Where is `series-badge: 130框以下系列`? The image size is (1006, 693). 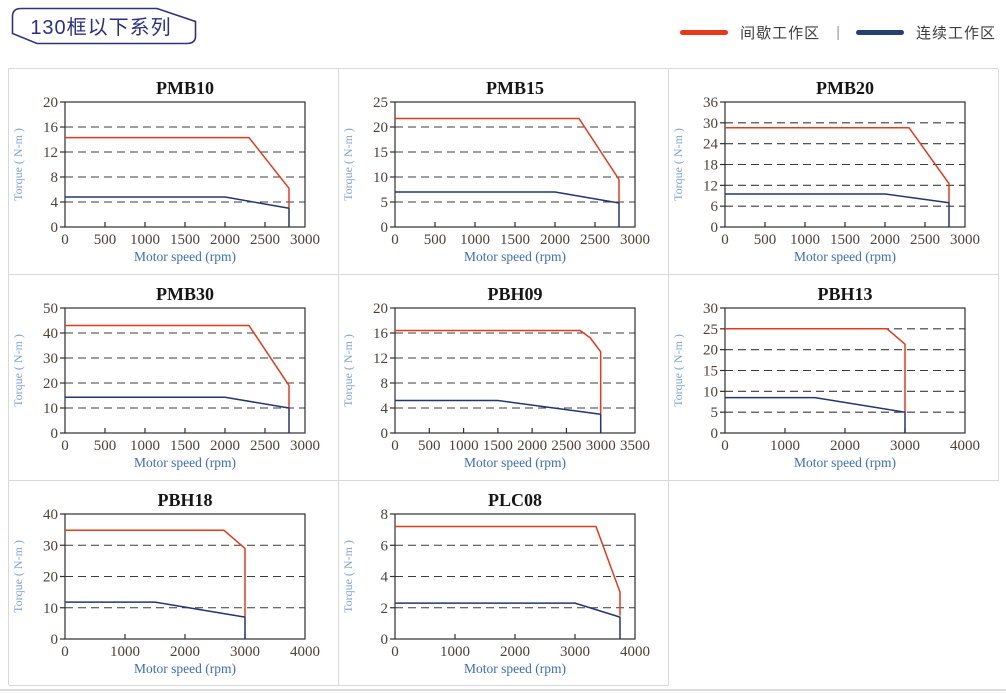
series-badge: 130框以下系列 is located at coordinates (104, 26).